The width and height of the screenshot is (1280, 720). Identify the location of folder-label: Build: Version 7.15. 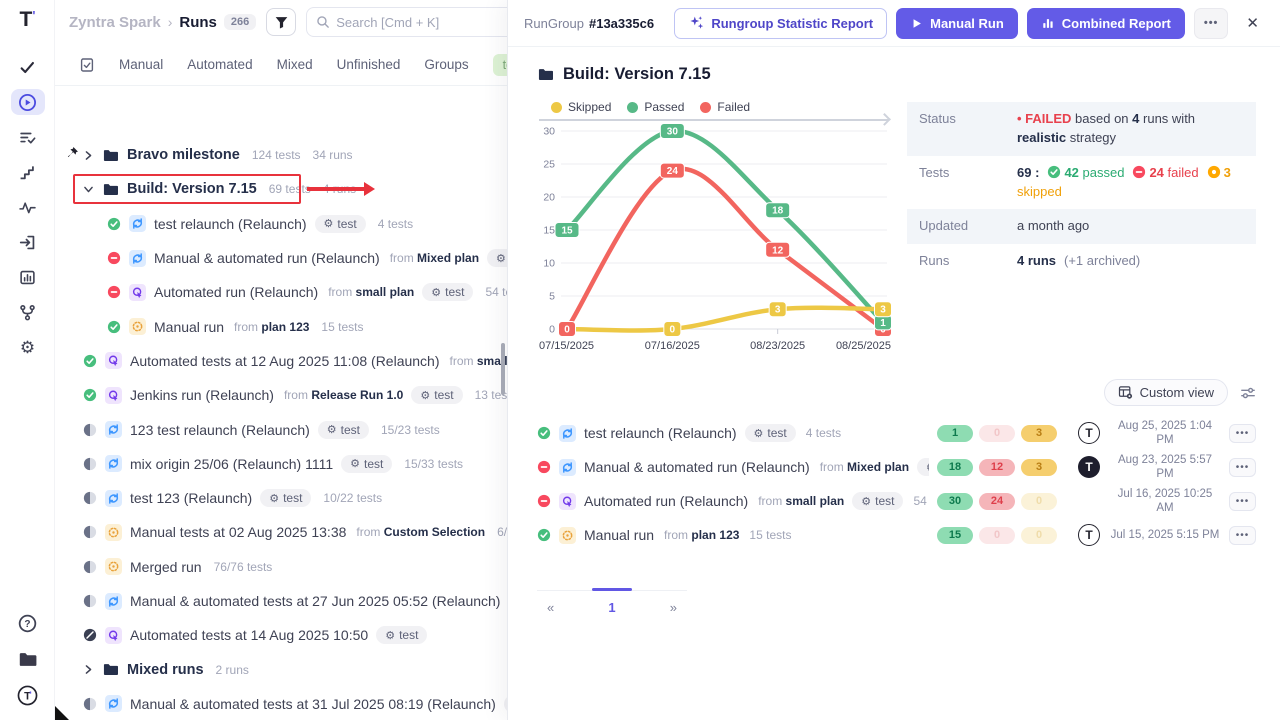
(192, 189).